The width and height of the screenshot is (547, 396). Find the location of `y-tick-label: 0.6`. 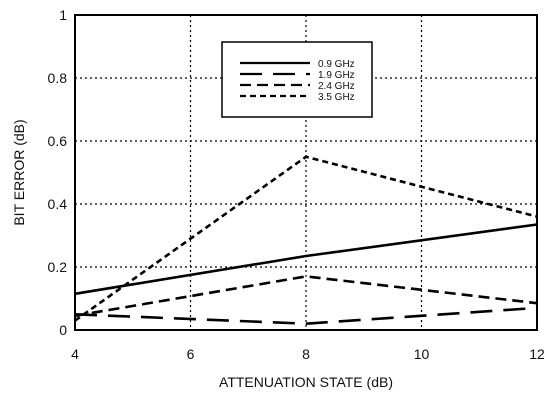

y-tick-label: 0.6 is located at coordinates (58, 141).